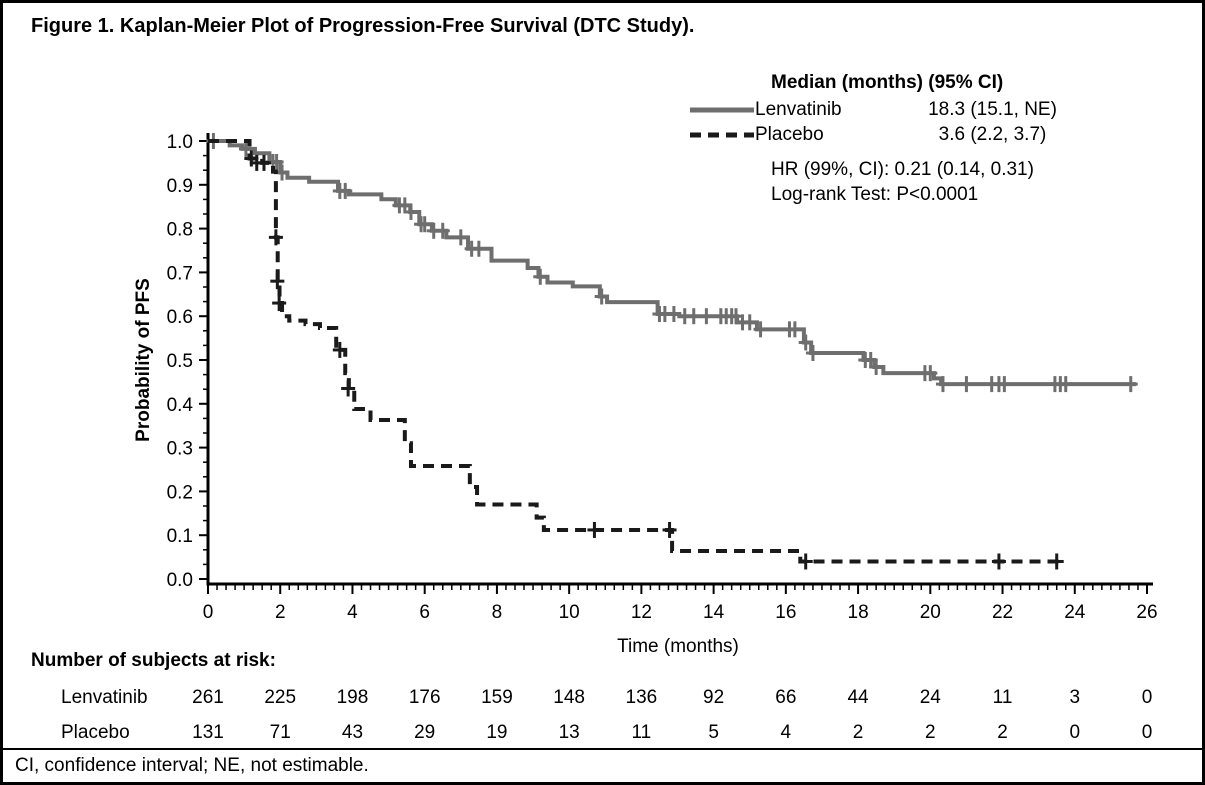 The height and width of the screenshot is (785, 1205). I want to click on svg-text: 0.7, so click(180, 273).